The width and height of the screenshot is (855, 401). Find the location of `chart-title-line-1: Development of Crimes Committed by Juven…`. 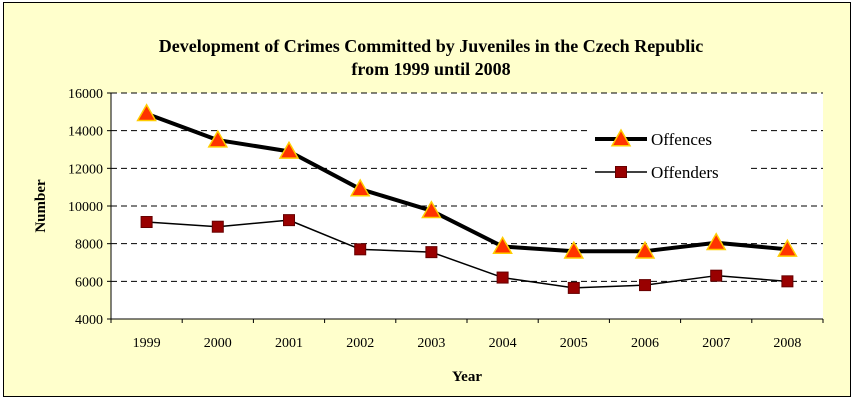

chart-title-line-1: Development of Crimes Committed by Juven… is located at coordinates (431, 46).